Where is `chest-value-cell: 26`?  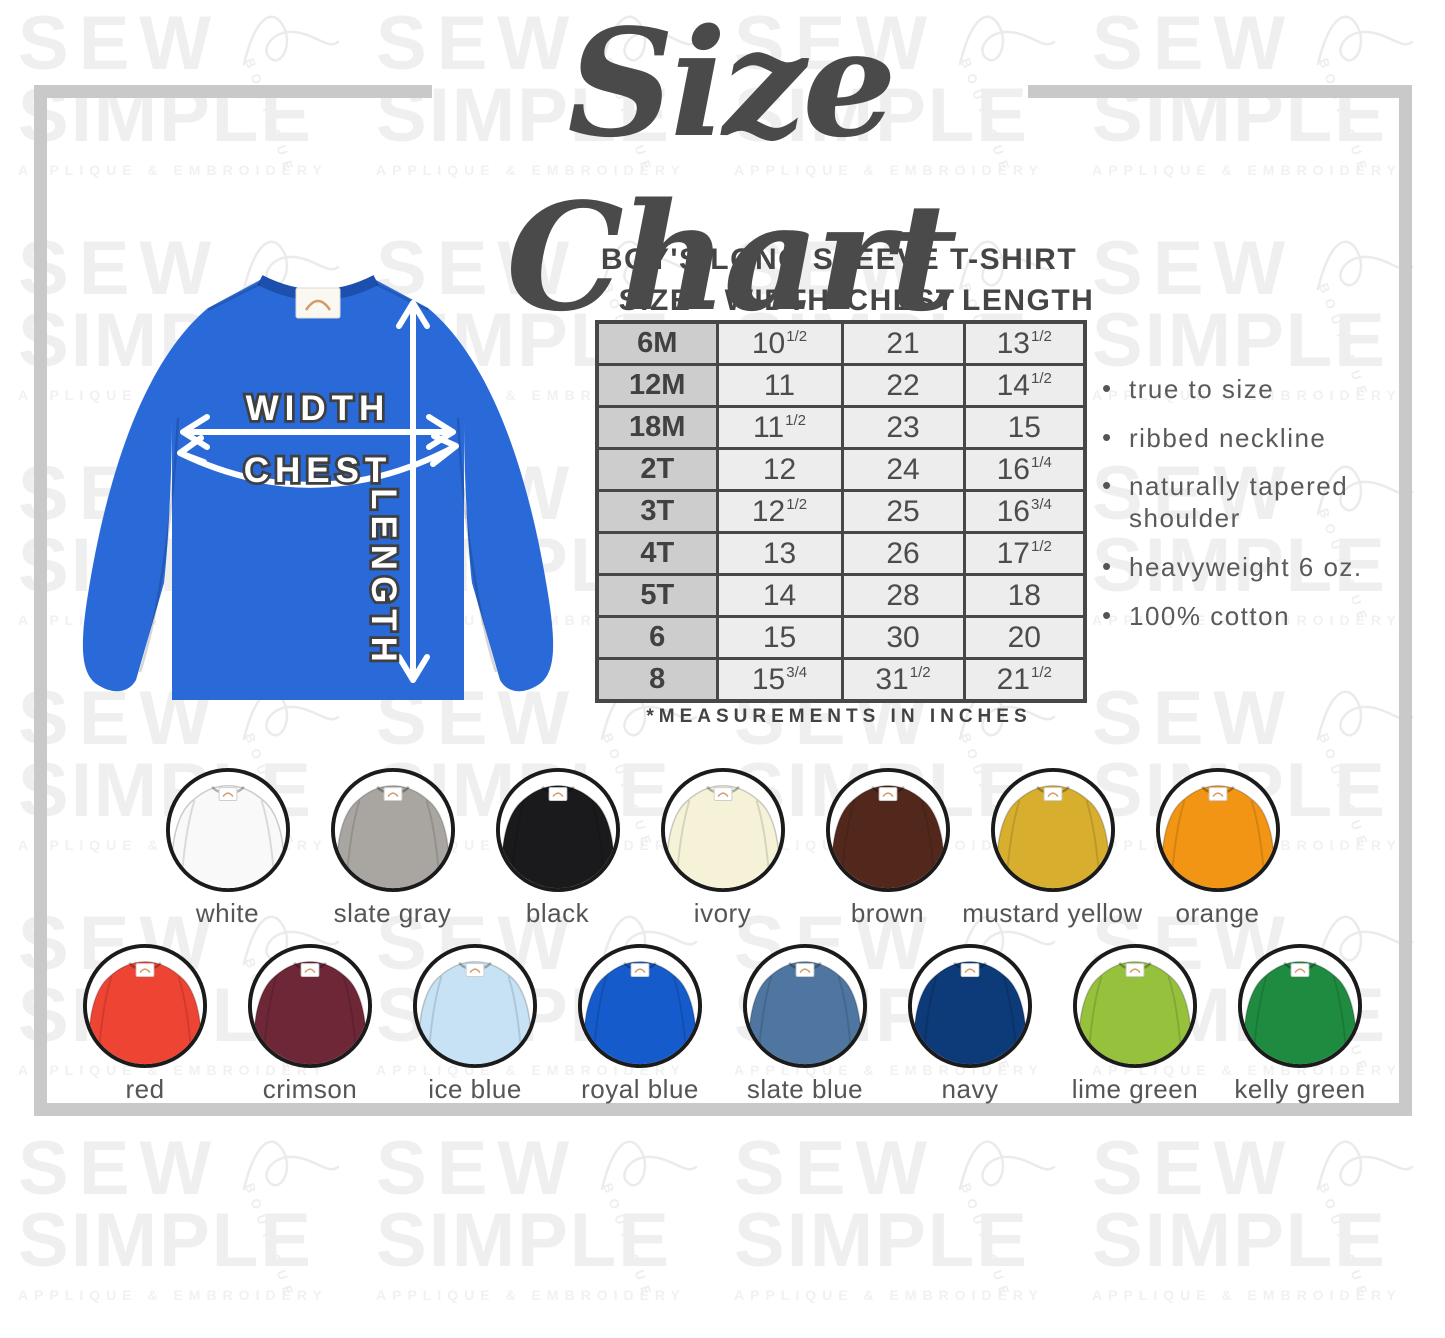
chest-value-cell: 26 is located at coordinates (903, 553).